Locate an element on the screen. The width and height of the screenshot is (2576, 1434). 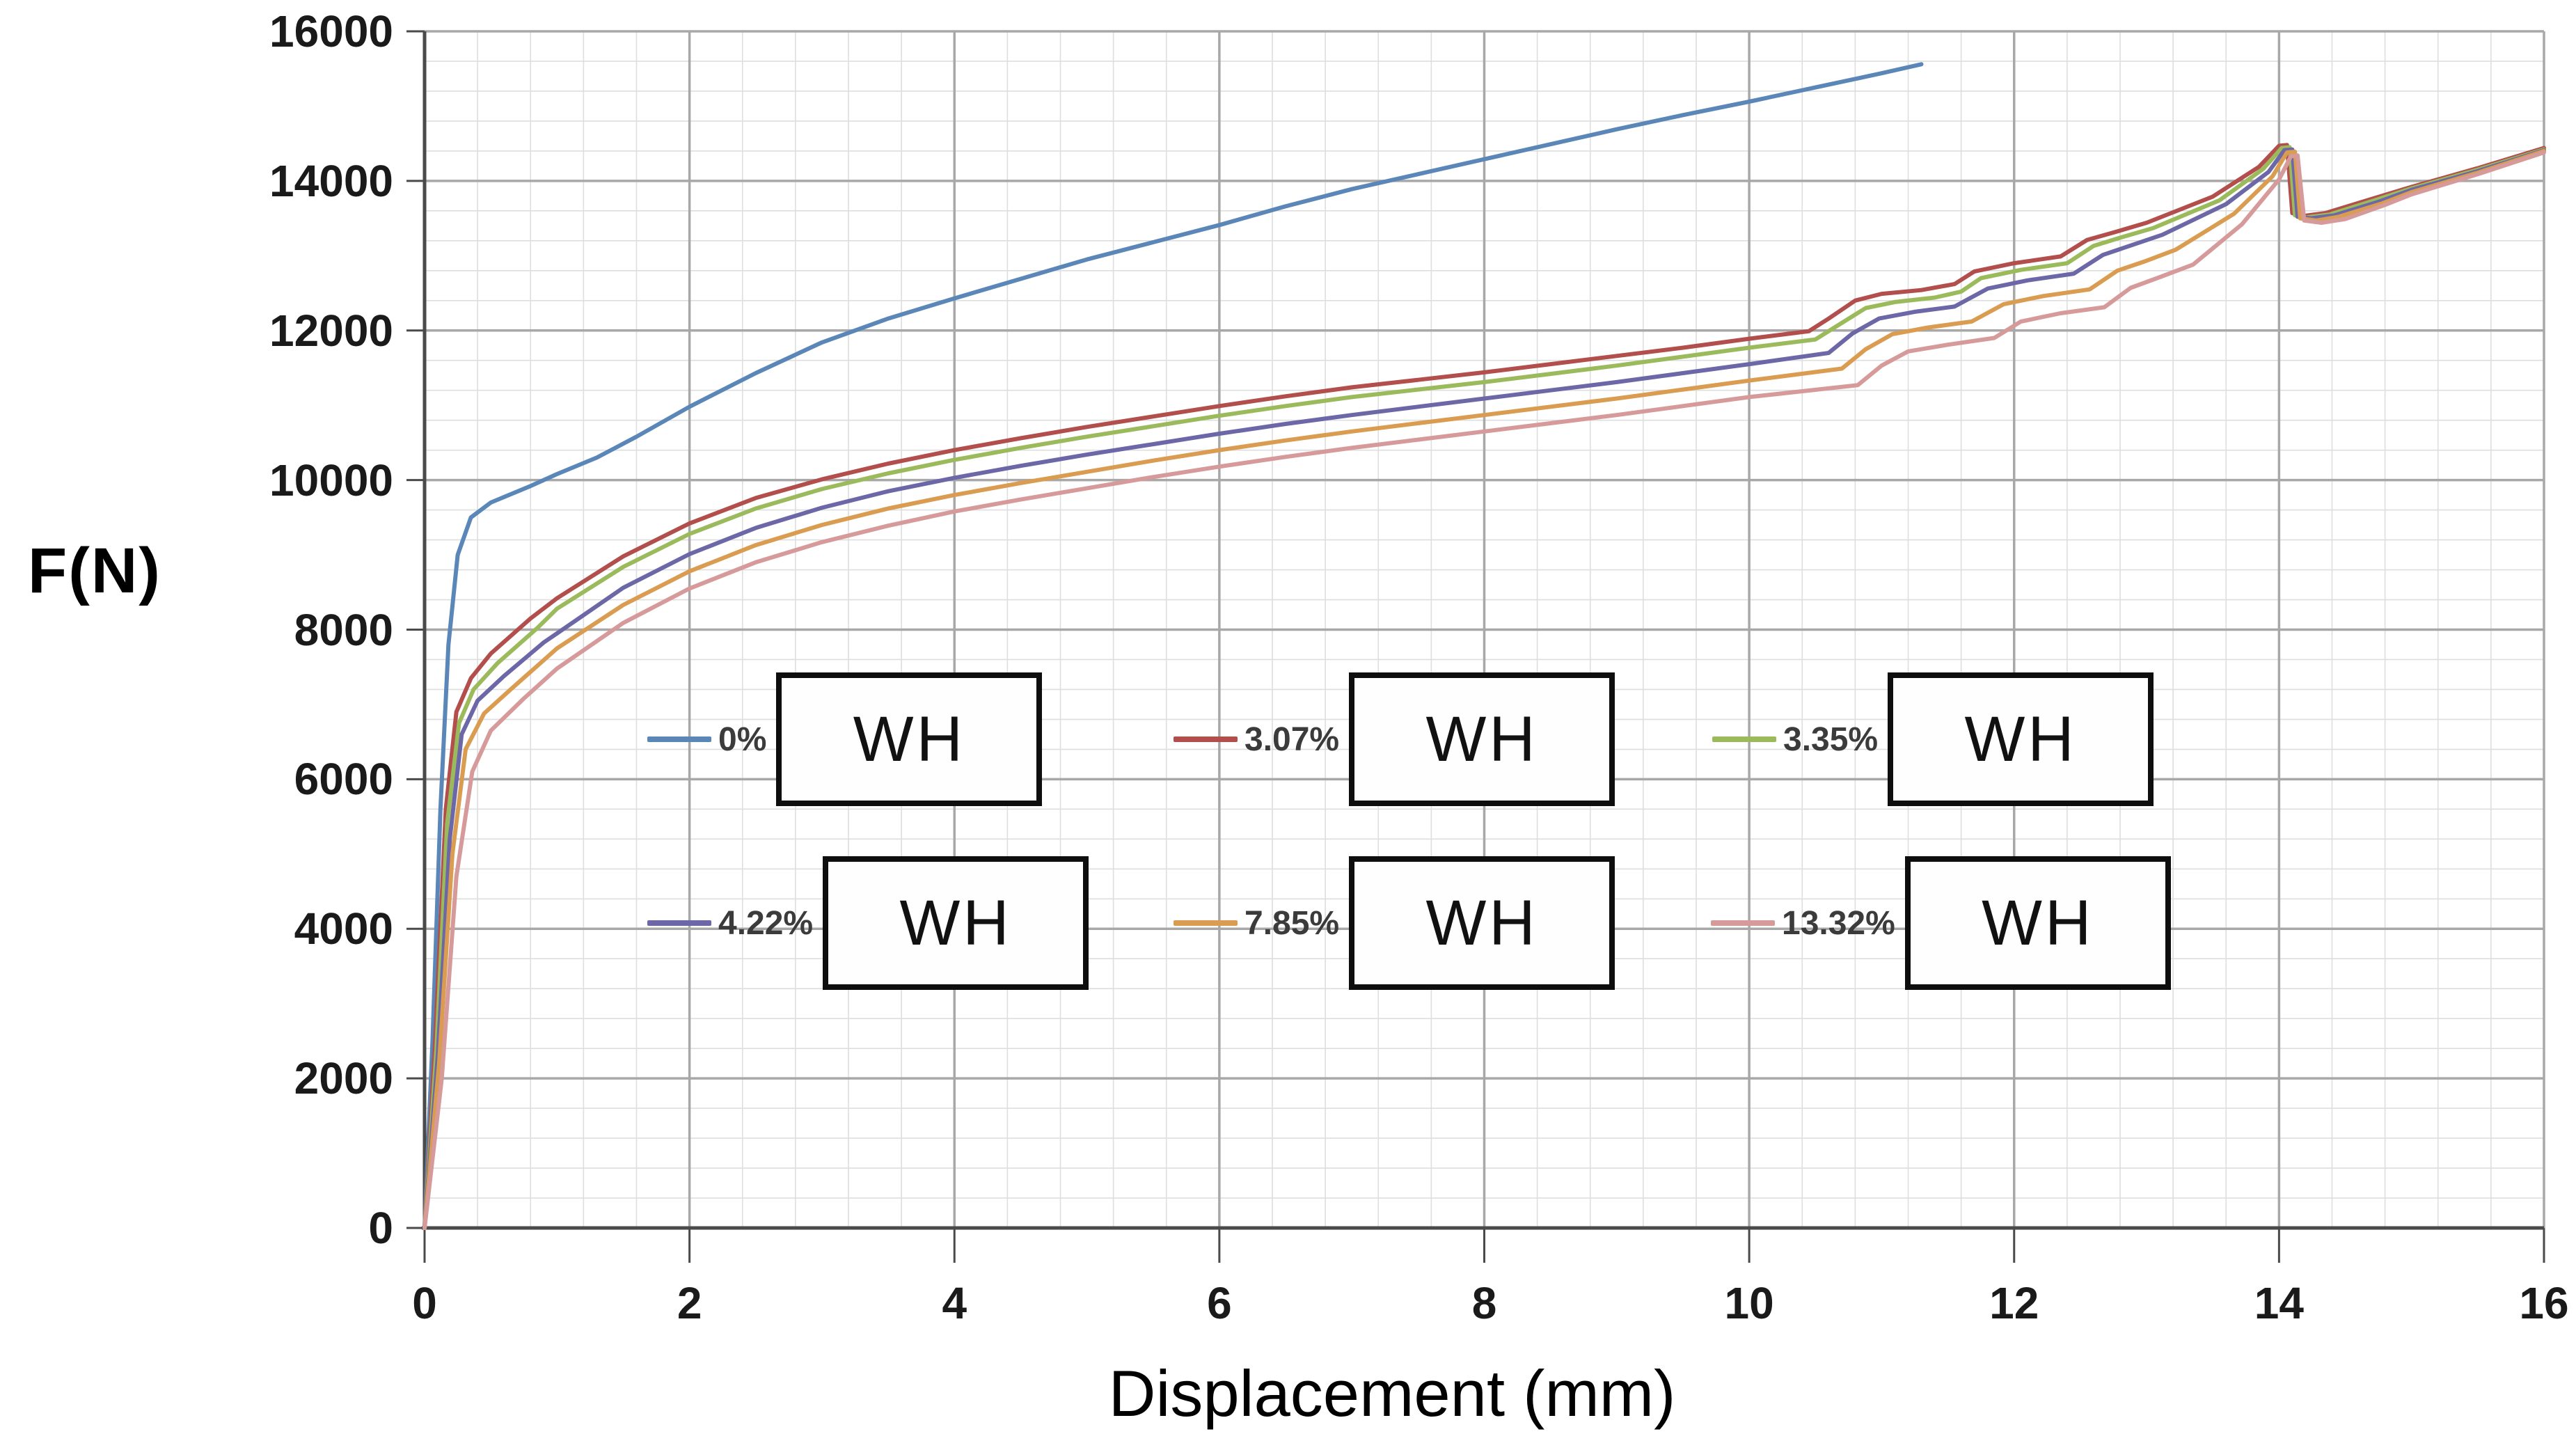
y-tick-label: 10000 is located at coordinates (331, 480).